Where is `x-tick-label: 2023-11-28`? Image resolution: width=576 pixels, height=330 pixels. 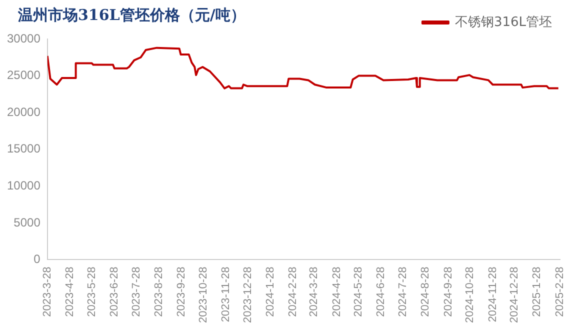 x-tick-label: 2023-11-28 is located at coordinates (226, 294).